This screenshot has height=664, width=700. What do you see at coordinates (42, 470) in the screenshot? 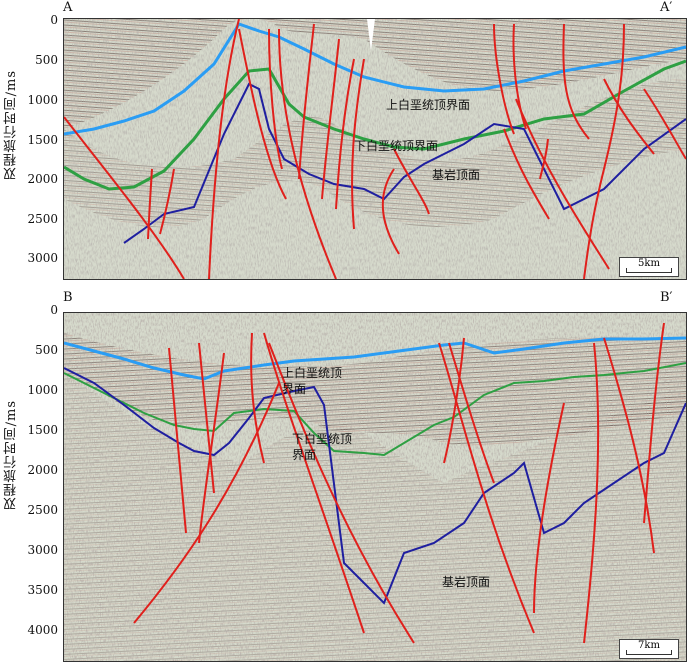
I see `section-b-y-tick: 2000` at bounding box center [42, 470].